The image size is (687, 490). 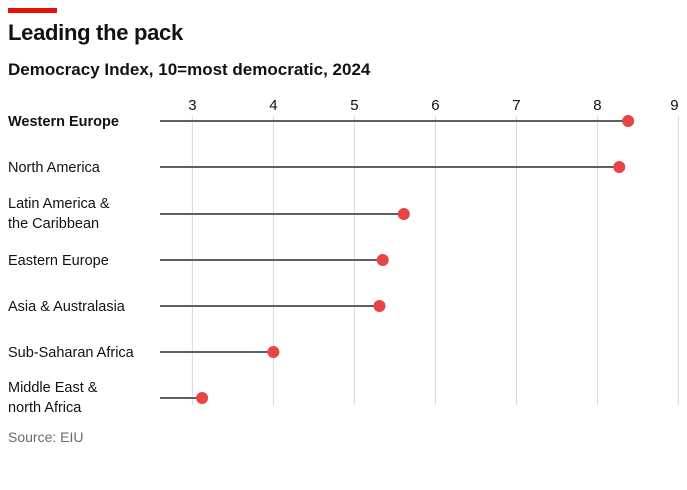 I want to click on x-axis-ticks: 3 4 5 6 7 8 9, so click(x=433, y=105).